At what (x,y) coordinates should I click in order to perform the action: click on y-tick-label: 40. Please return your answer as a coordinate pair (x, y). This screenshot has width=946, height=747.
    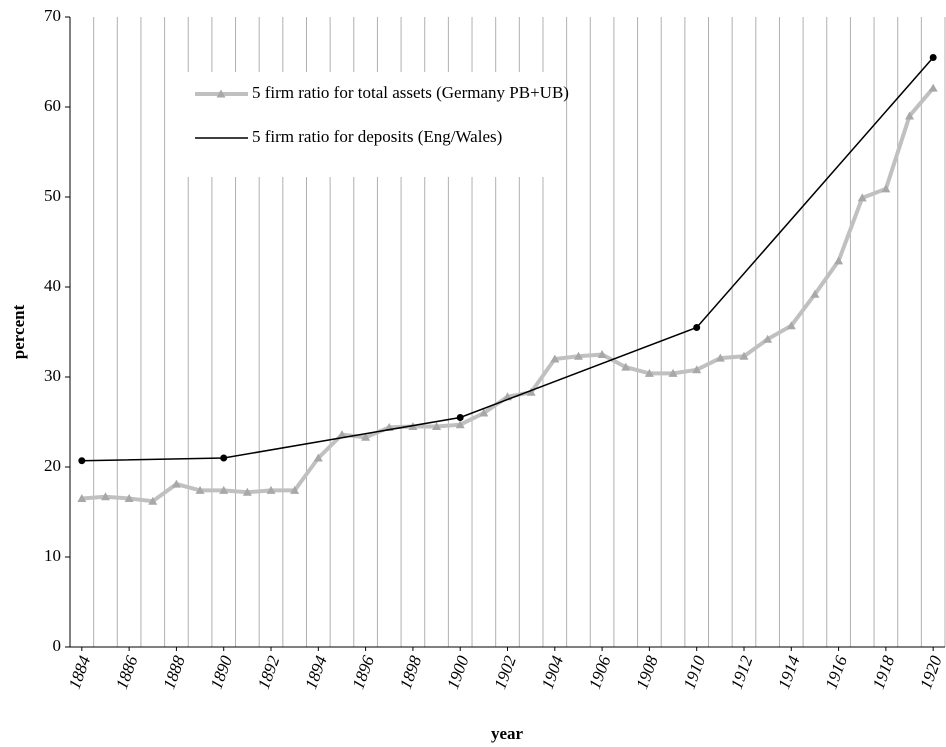
    Looking at the image, I should click on (52, 285).